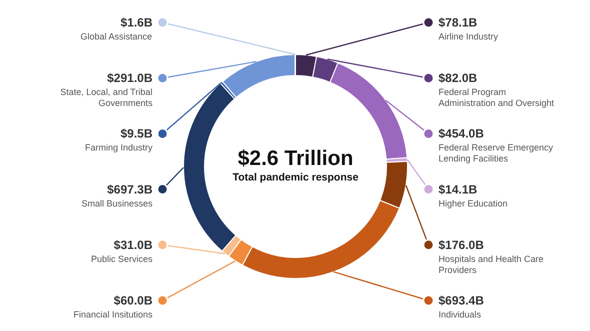 The height and width of the screenshot is (331, 590). What do you see at coordinates (473, 203) in the screenshot?
I see `slice-label: Higher Education` at bounding box center [473, 203].